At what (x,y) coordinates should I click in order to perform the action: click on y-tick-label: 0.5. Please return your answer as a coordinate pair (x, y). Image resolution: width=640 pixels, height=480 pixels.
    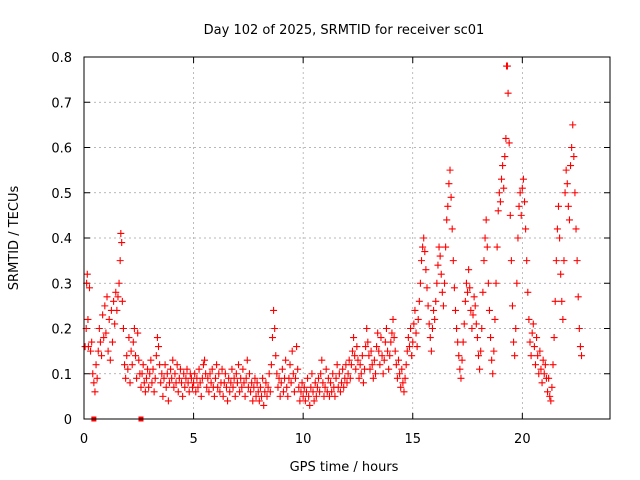
    Looking at the image, I should click on (61, 194).